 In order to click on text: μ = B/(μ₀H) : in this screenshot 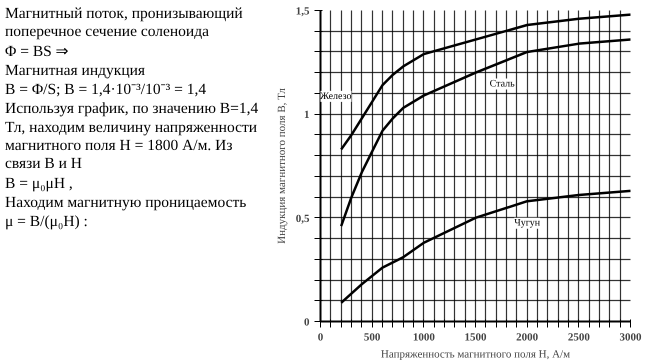, I will do `click(47, 222)`.